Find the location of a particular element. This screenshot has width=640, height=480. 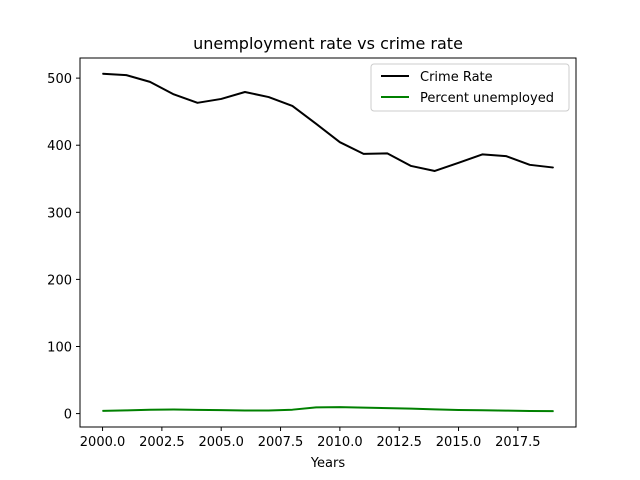

series-line-percent-unemployed is located at coordinates (328, 409).